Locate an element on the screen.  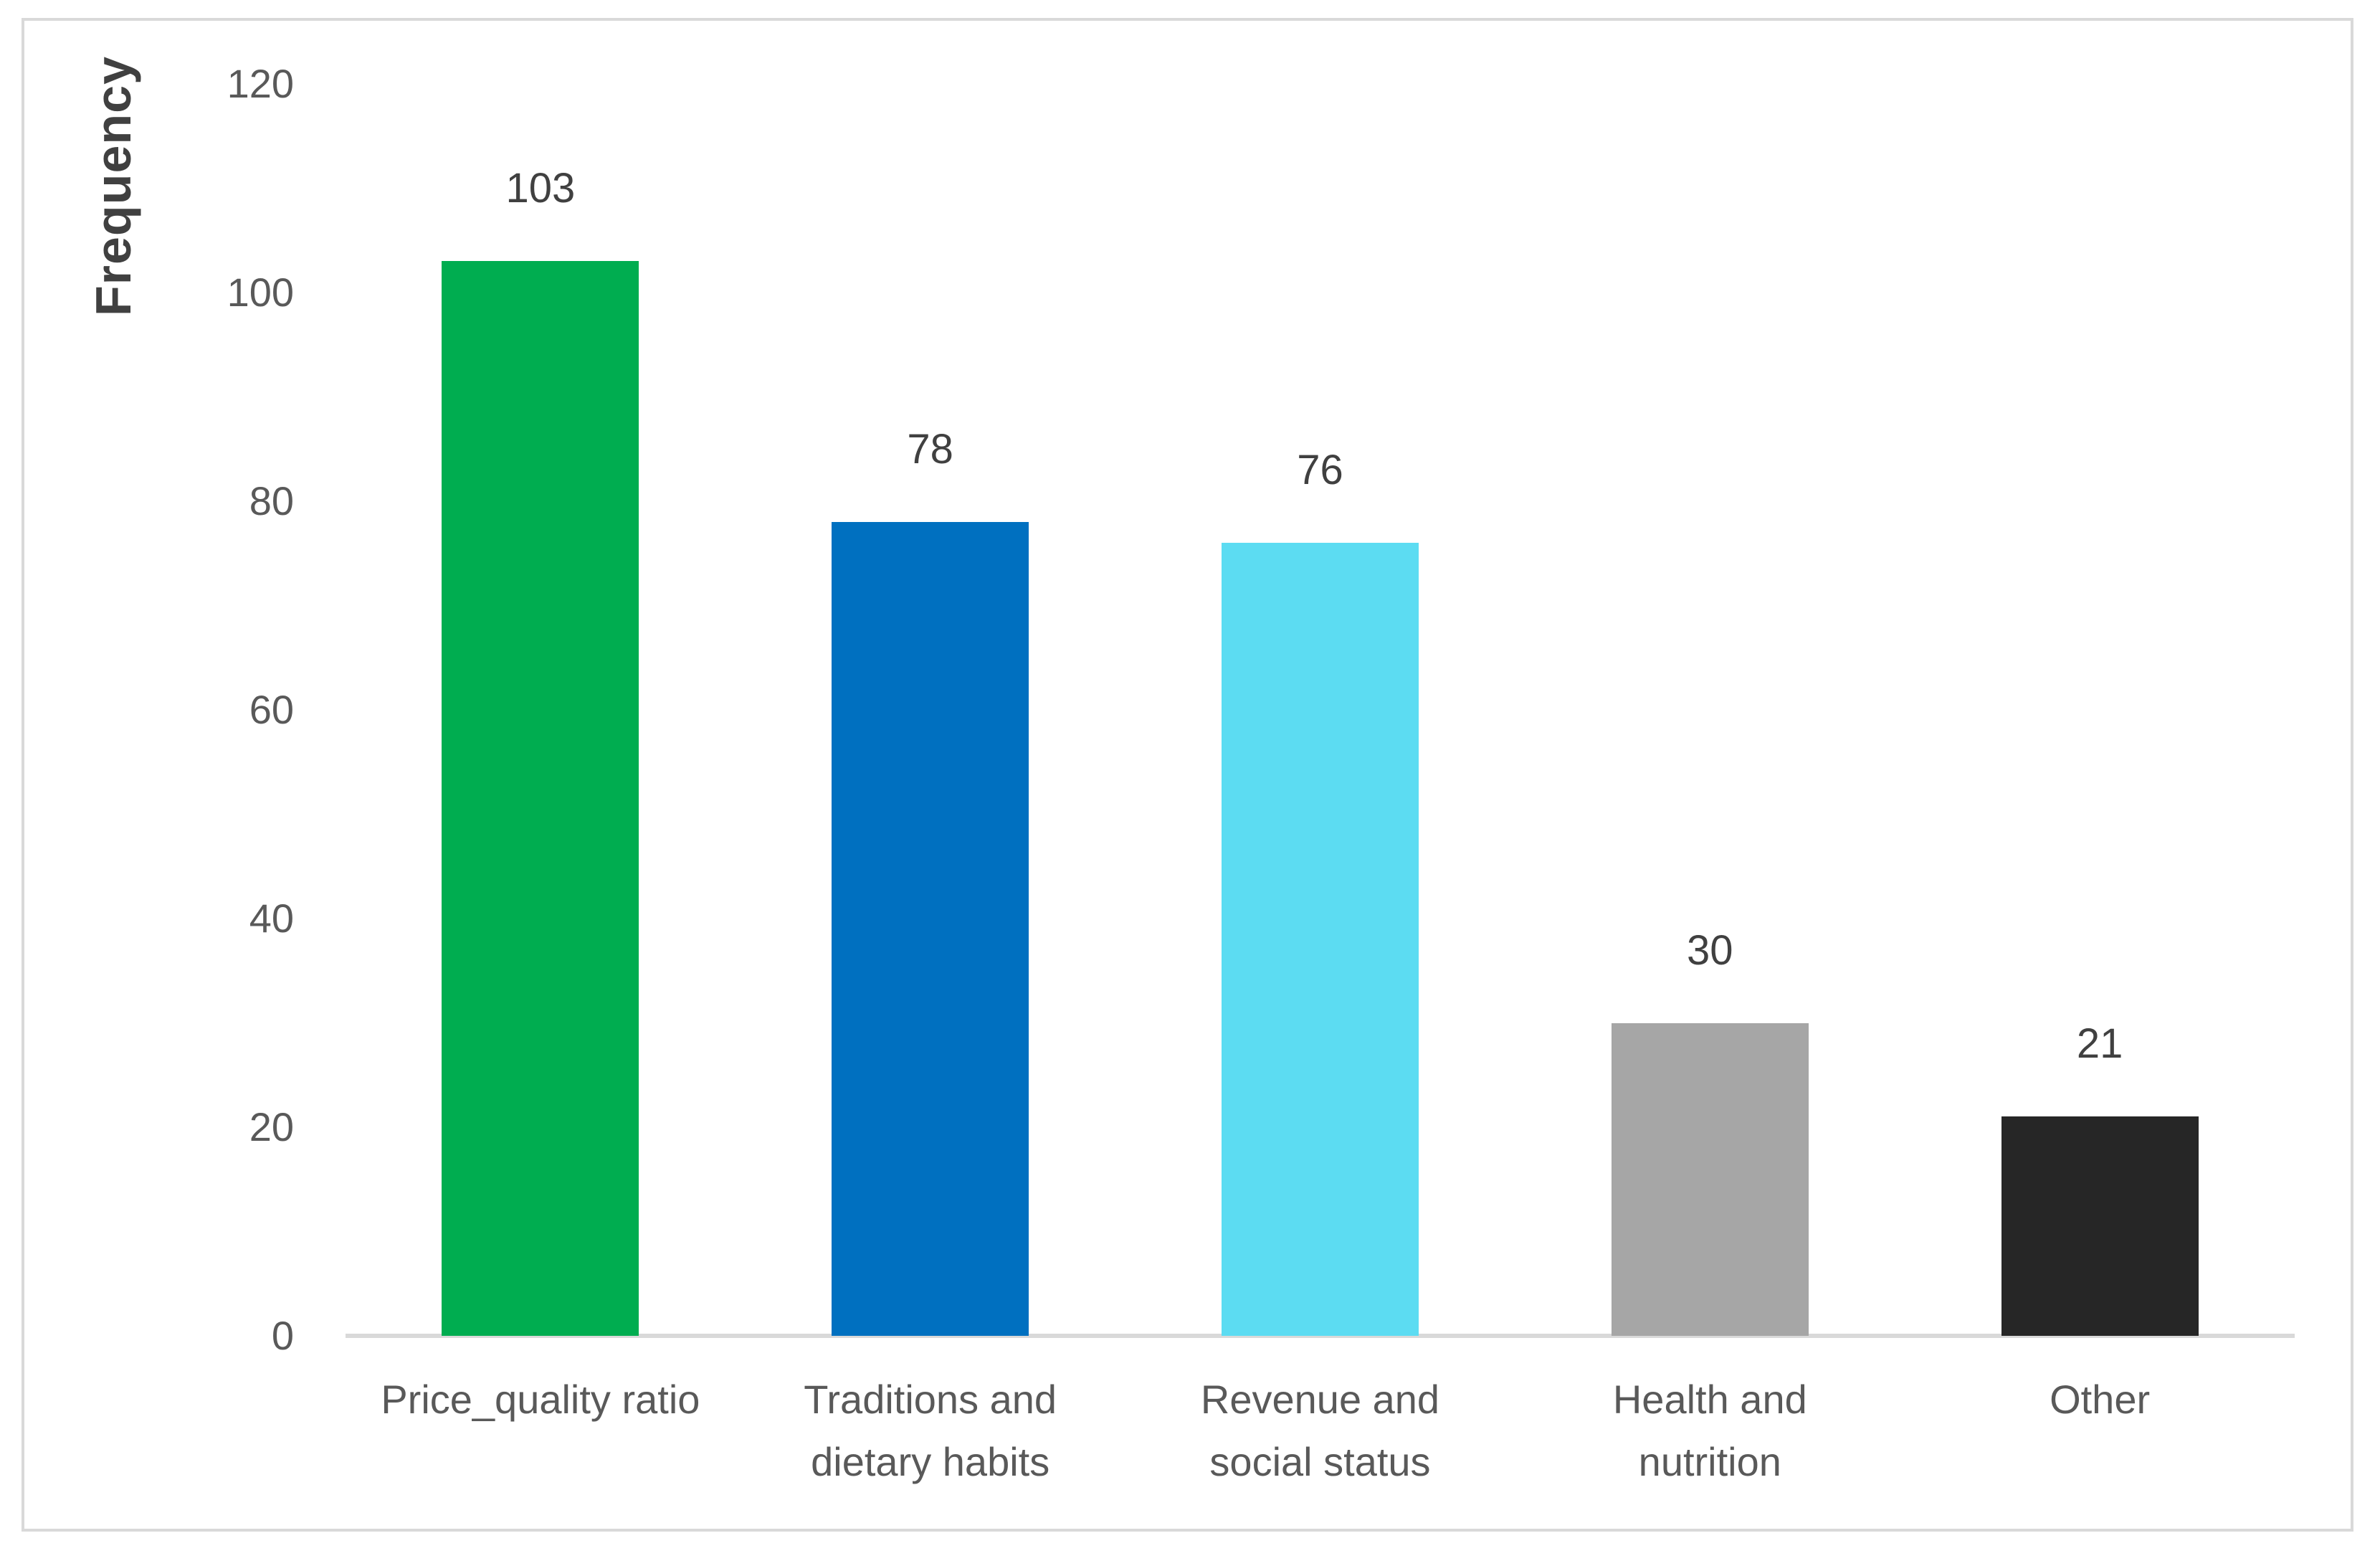
bar-value-label: 30 is located at coordinates (1710, 950).